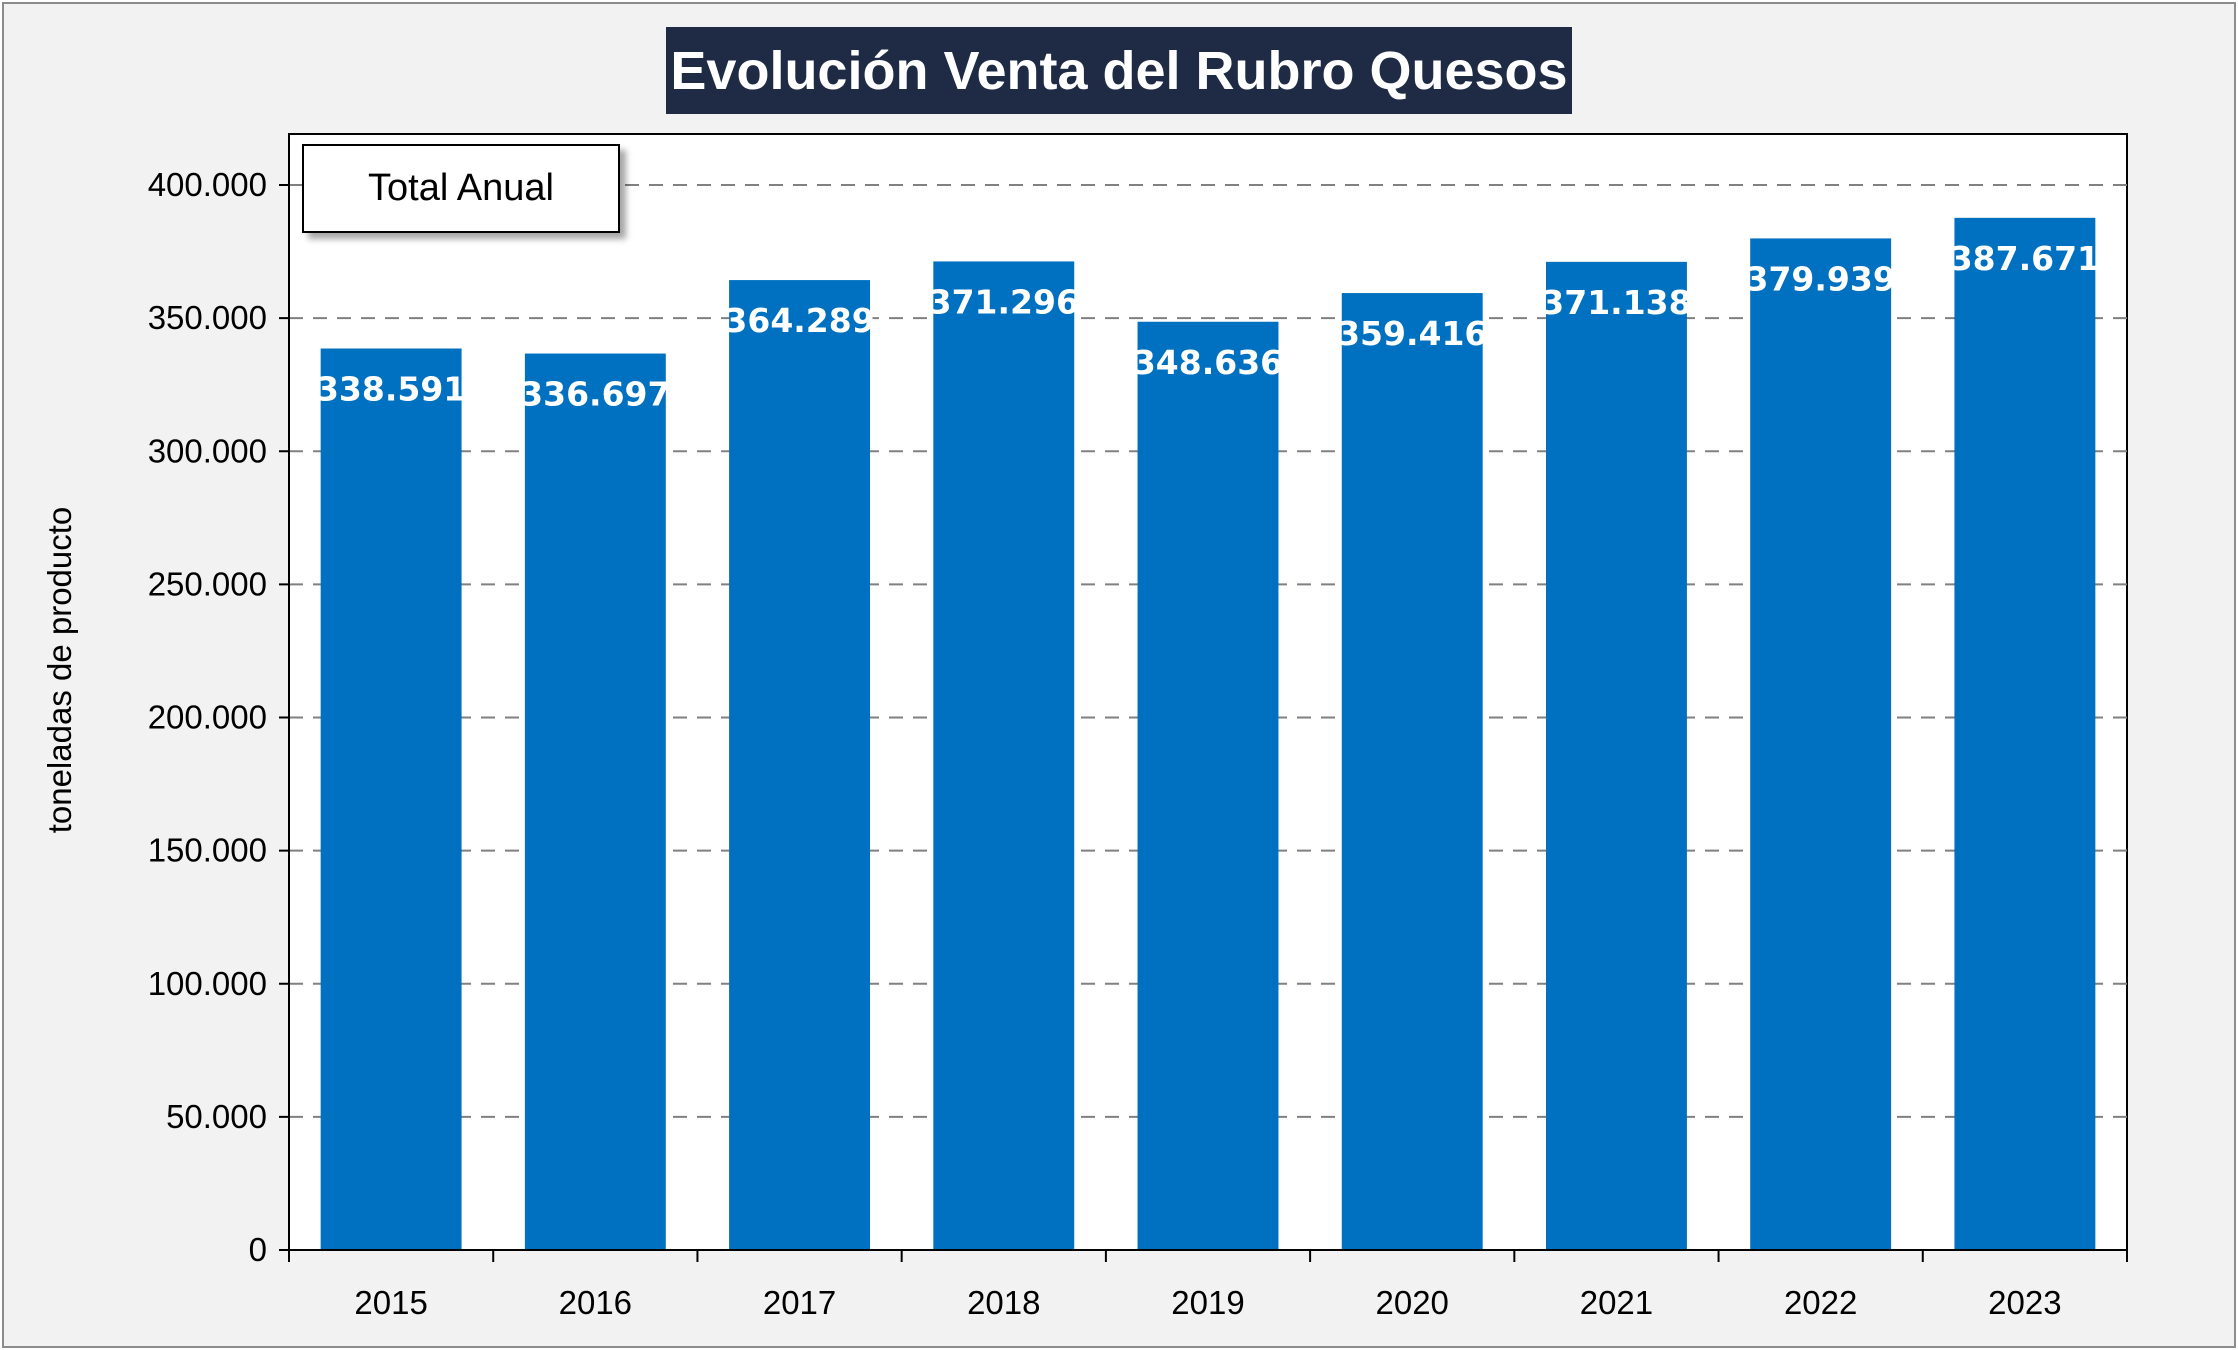  I want to click on data-label-2023: 387.671, so click(2025, 258).